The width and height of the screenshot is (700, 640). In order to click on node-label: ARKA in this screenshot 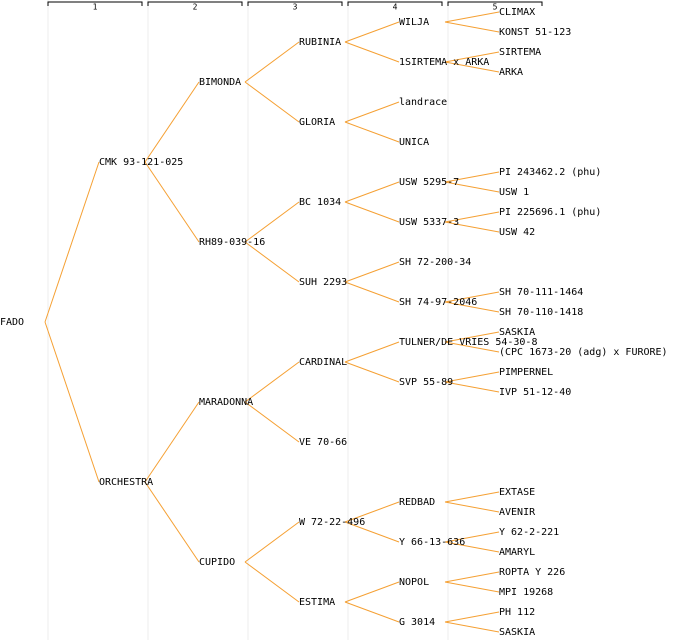, I will do `click(511, 72)`.